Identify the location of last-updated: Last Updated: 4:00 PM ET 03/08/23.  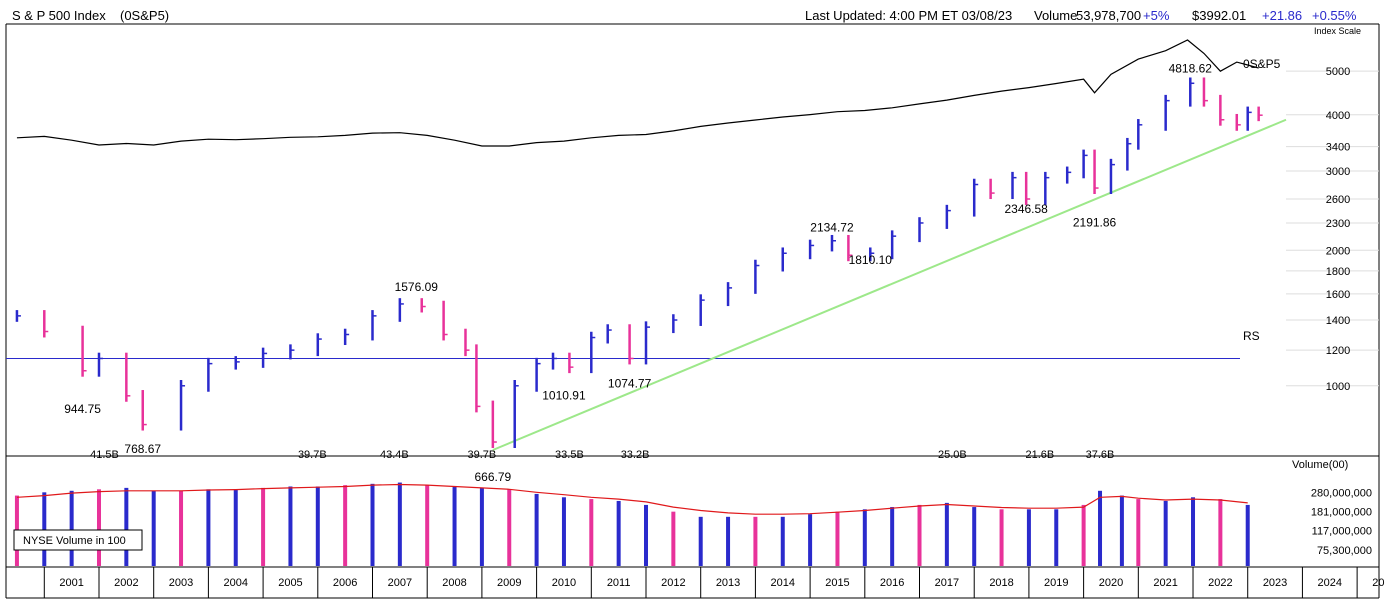
(908, 15).